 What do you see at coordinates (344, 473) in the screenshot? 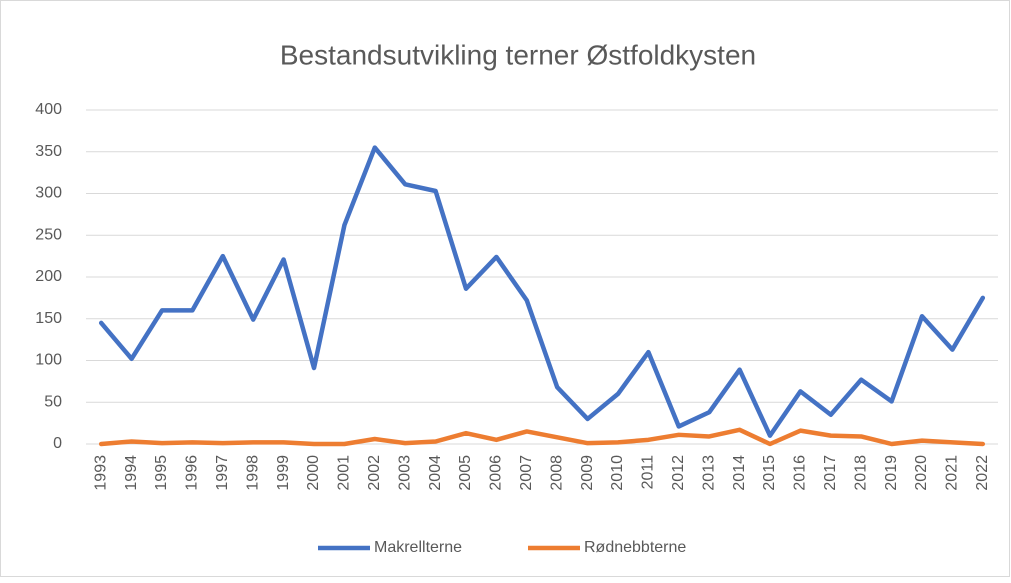
I see `x-tick-label: 2001` at bounding box center [344, 473].